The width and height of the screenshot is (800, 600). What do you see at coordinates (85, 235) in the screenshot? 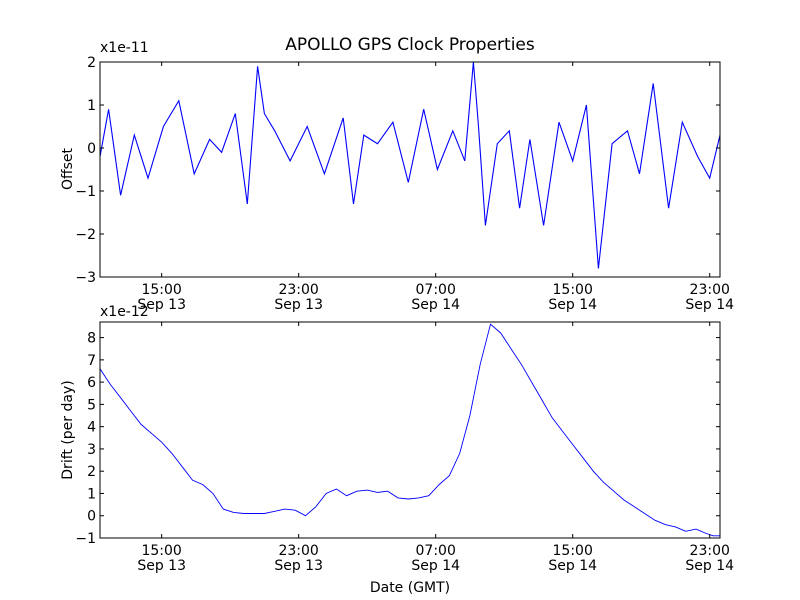
I see `offset-ytick-label: −2` at bounding box center [85, 235].